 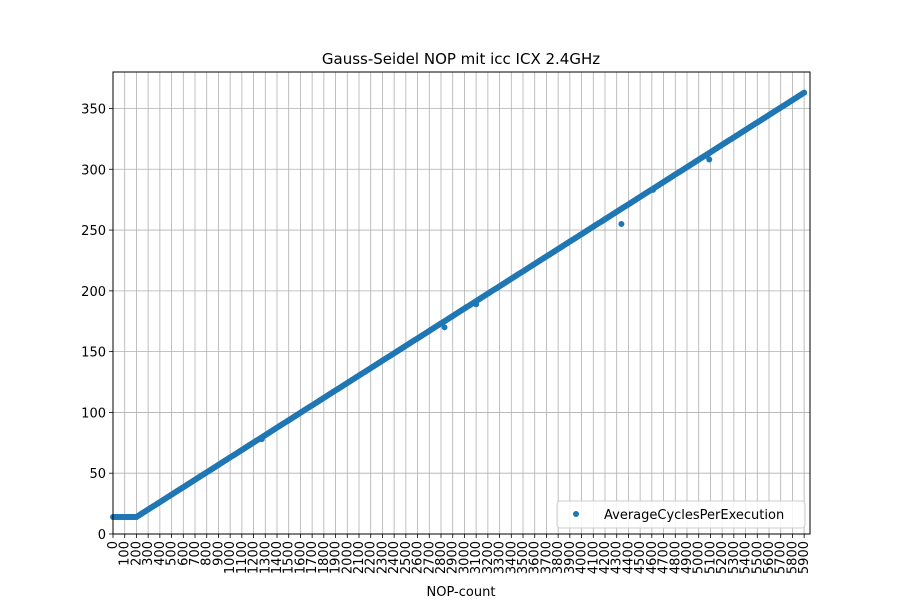 What do you see at coordinates (265, 557) in the screenshot?
I see `x-tick-label: 1300` at bounding box center [265, 557].